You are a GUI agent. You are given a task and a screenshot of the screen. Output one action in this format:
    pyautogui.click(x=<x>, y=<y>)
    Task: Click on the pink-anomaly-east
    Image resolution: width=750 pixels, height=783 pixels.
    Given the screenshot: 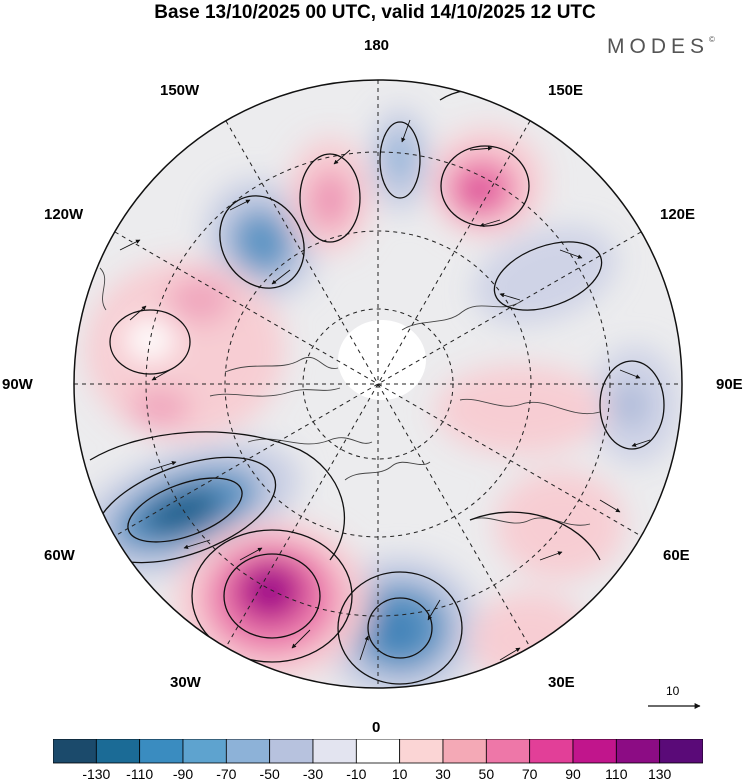 What is the action you would take?
    pyautogui.click(x=520, y=410)
    